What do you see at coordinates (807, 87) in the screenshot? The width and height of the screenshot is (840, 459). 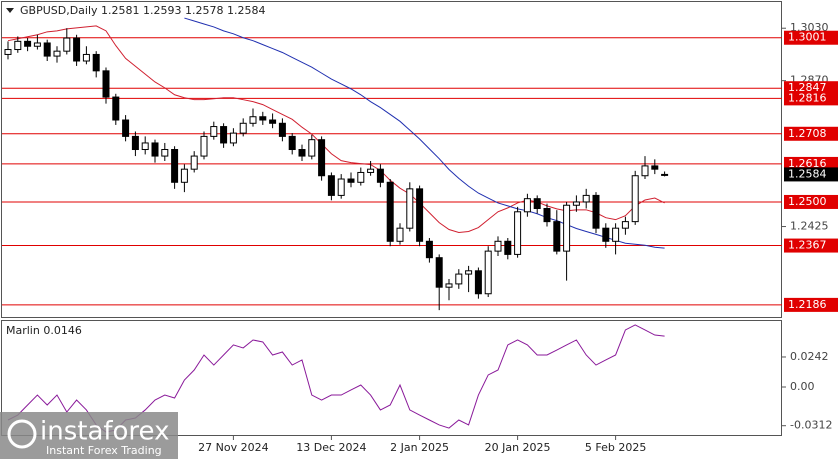 I see `level-label: 1.2847` at bounding box center [807, 87].